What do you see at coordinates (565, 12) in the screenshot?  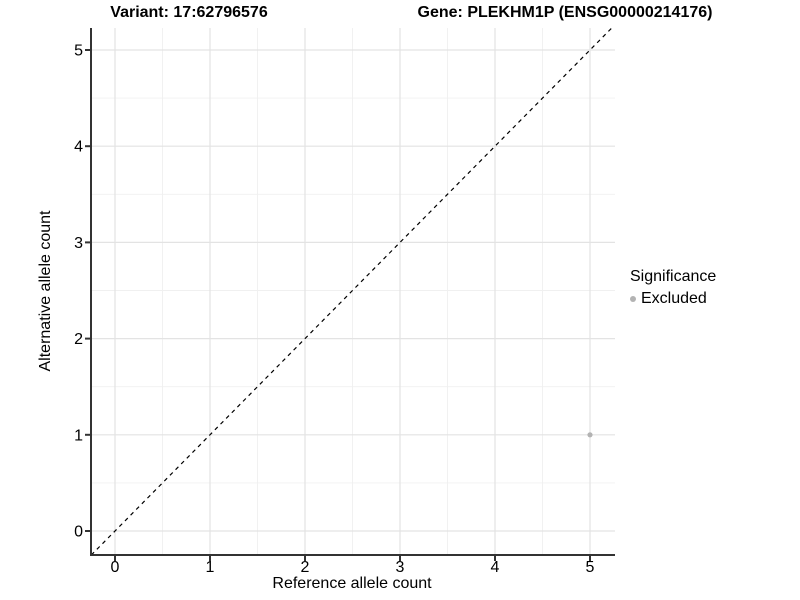 I see `gene-title: Gene: PLEKHM1P (ENSG00000214176)` at bounding box center [565, 12].